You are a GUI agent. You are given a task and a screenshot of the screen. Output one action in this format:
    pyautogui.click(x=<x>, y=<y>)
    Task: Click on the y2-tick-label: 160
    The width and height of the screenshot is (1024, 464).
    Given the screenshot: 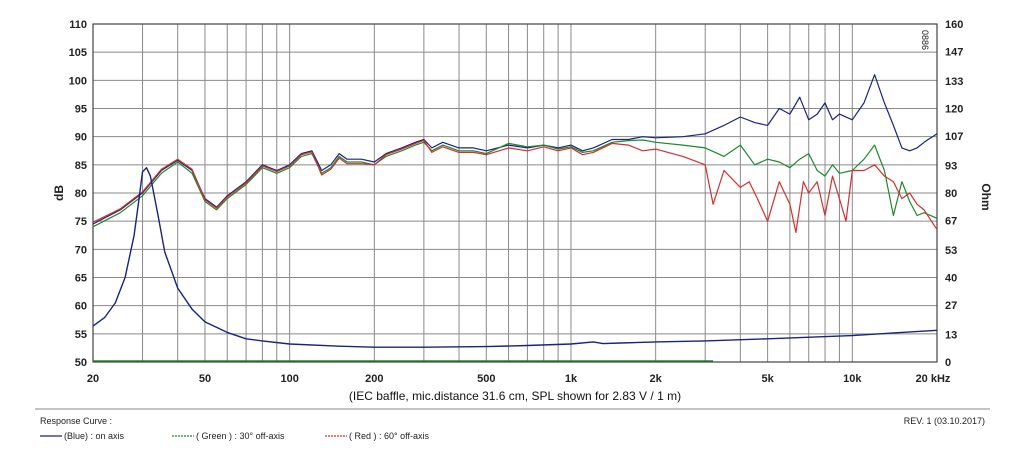 What is the action you would take?
    pyautogui.click(x=954, y=25)
    